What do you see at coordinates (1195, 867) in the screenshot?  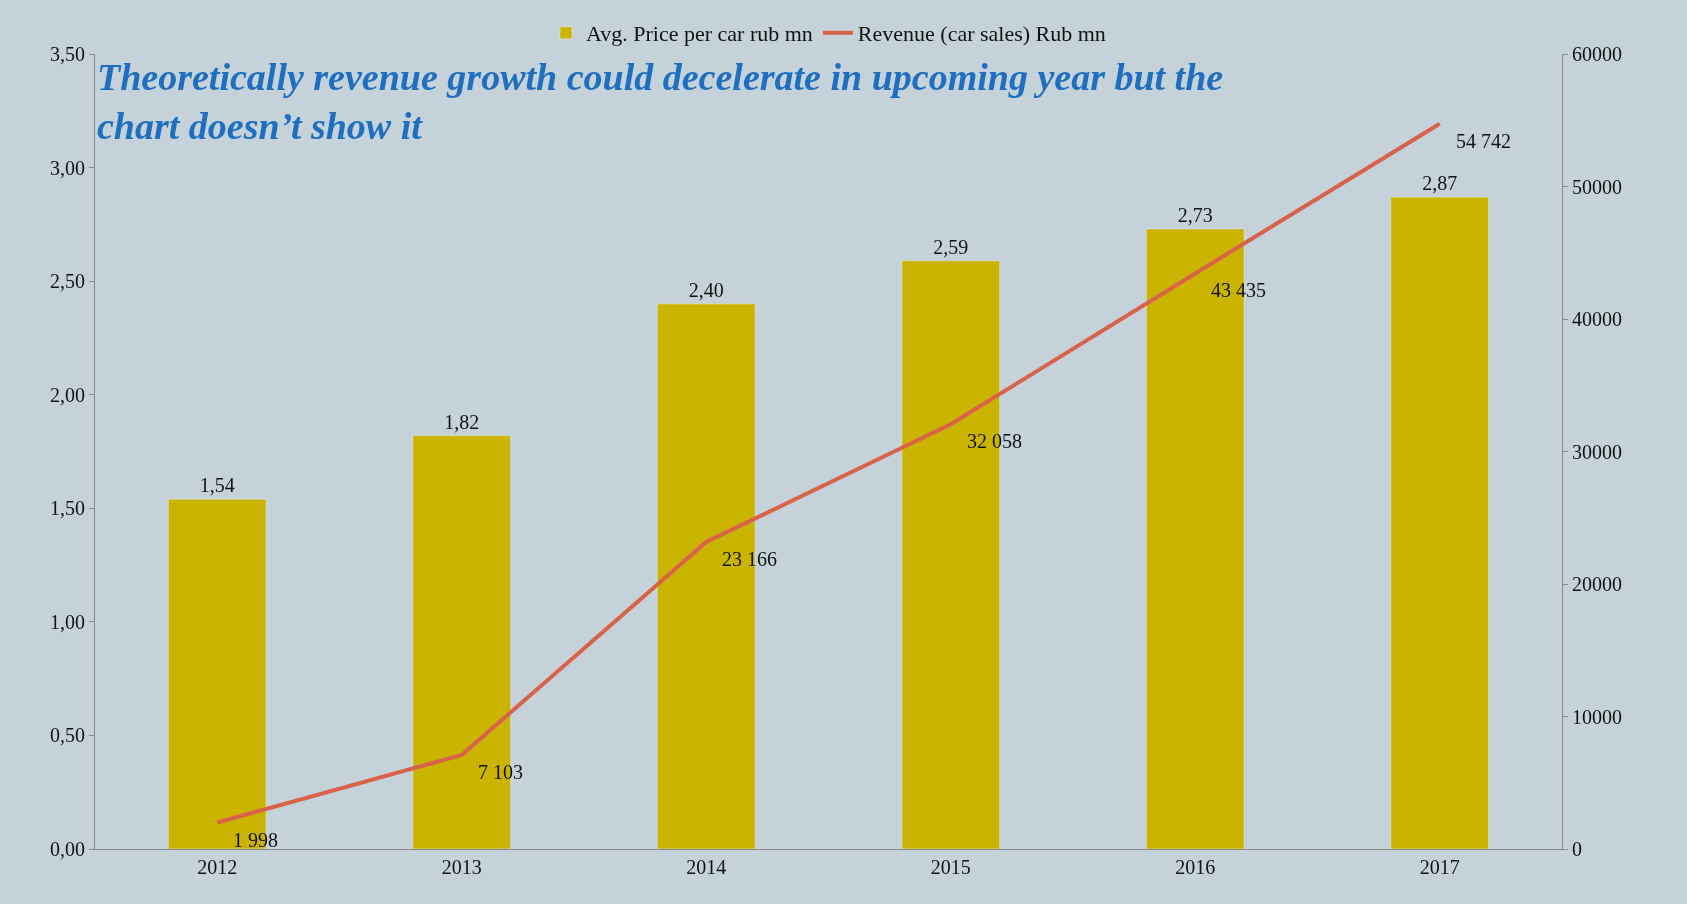 I see `x-tick-label: 2016` at bounding box center [1195, 867].